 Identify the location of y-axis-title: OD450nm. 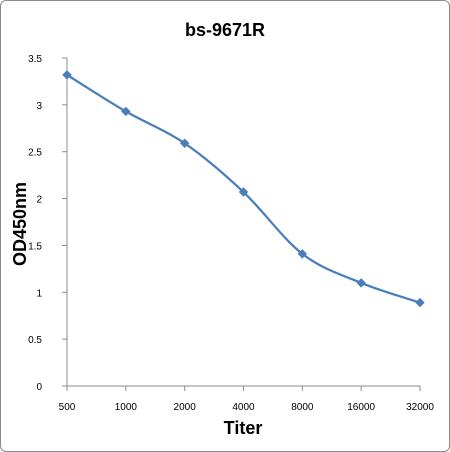
(20, 224).